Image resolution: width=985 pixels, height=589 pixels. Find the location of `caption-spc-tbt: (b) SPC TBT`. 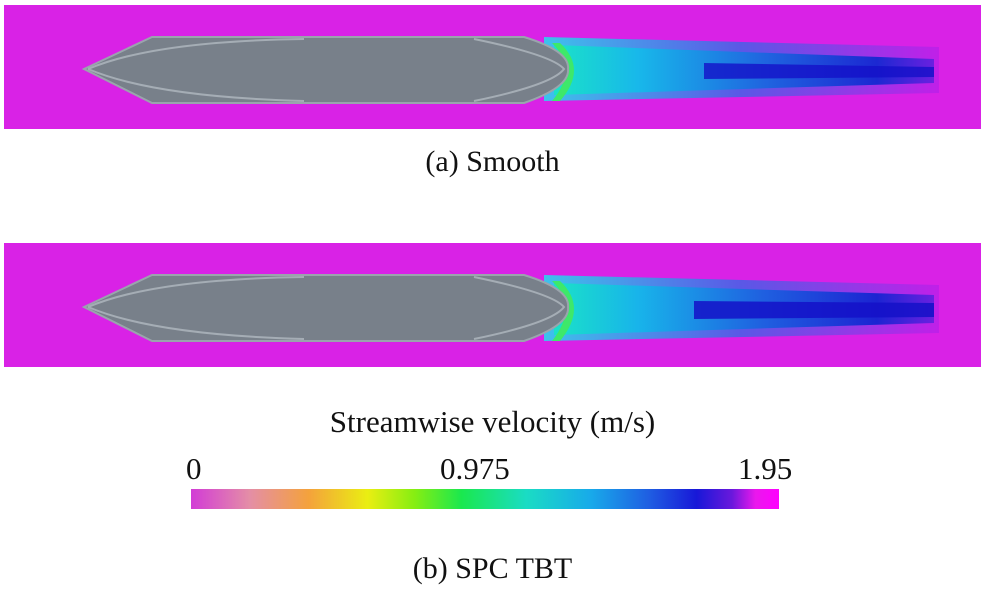

caption-spc-tbt: (b) SPC TBT is located at coordinates (492, 568).